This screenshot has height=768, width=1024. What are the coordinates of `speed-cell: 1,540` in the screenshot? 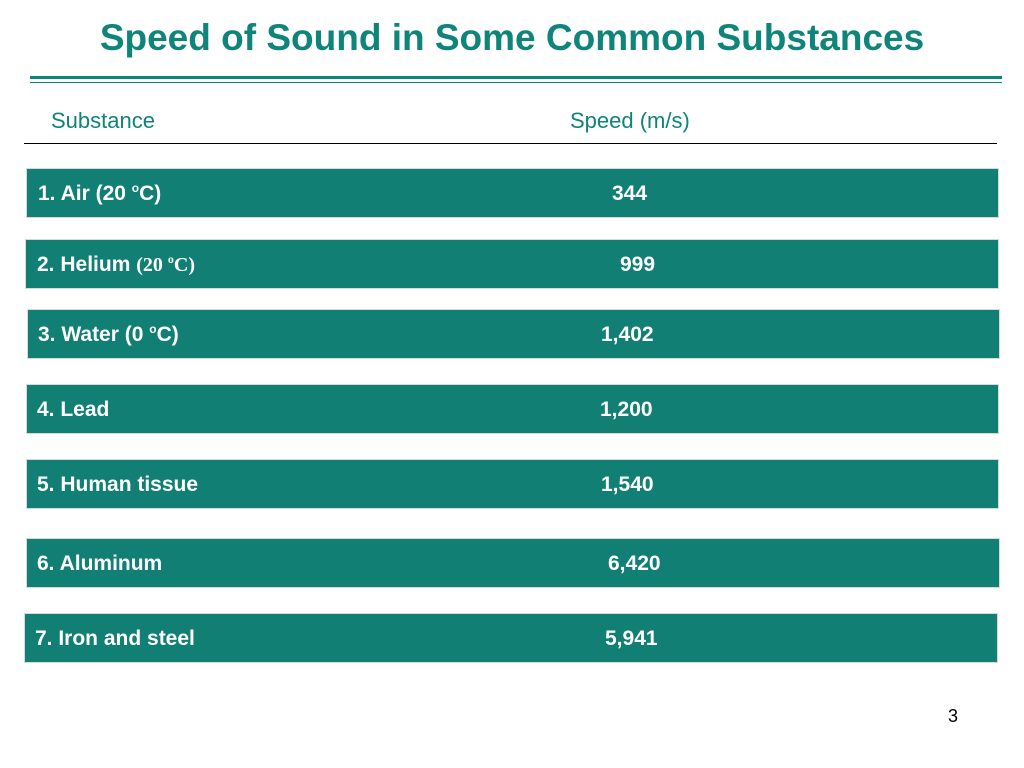 It's located at (627, 484).